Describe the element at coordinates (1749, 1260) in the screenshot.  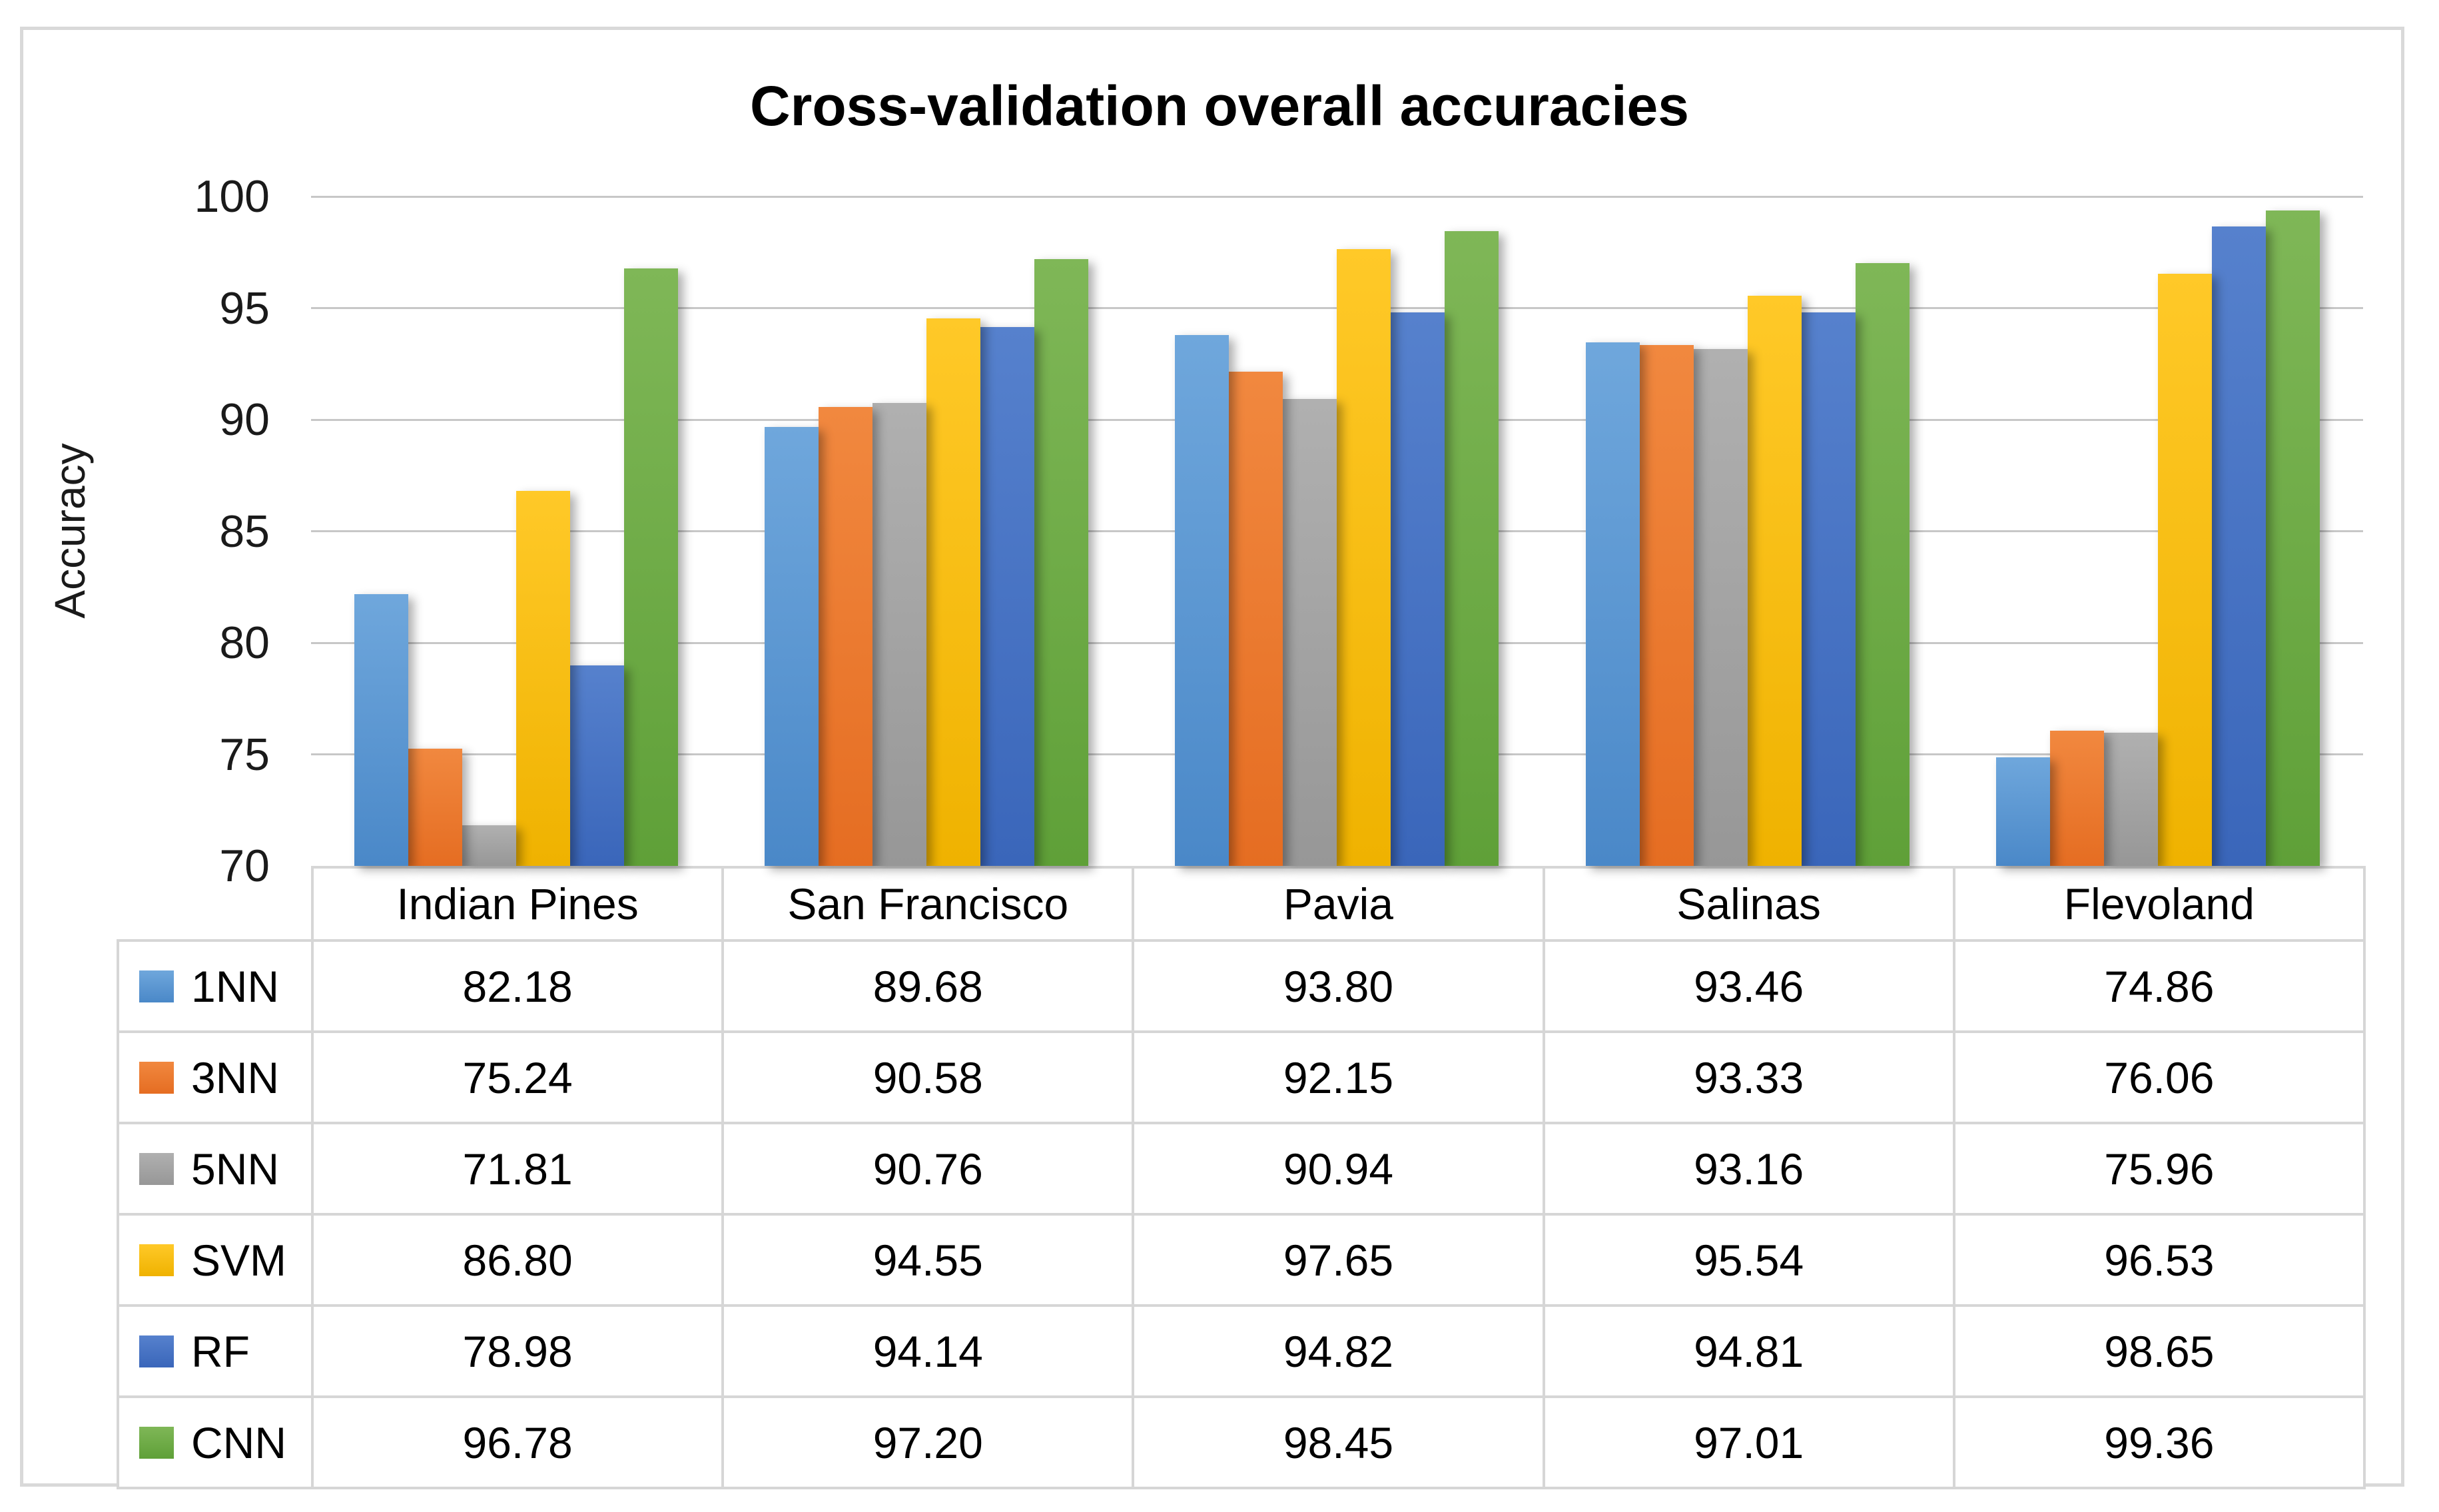
I see `value-svm-salinas: 95.54` at that location.